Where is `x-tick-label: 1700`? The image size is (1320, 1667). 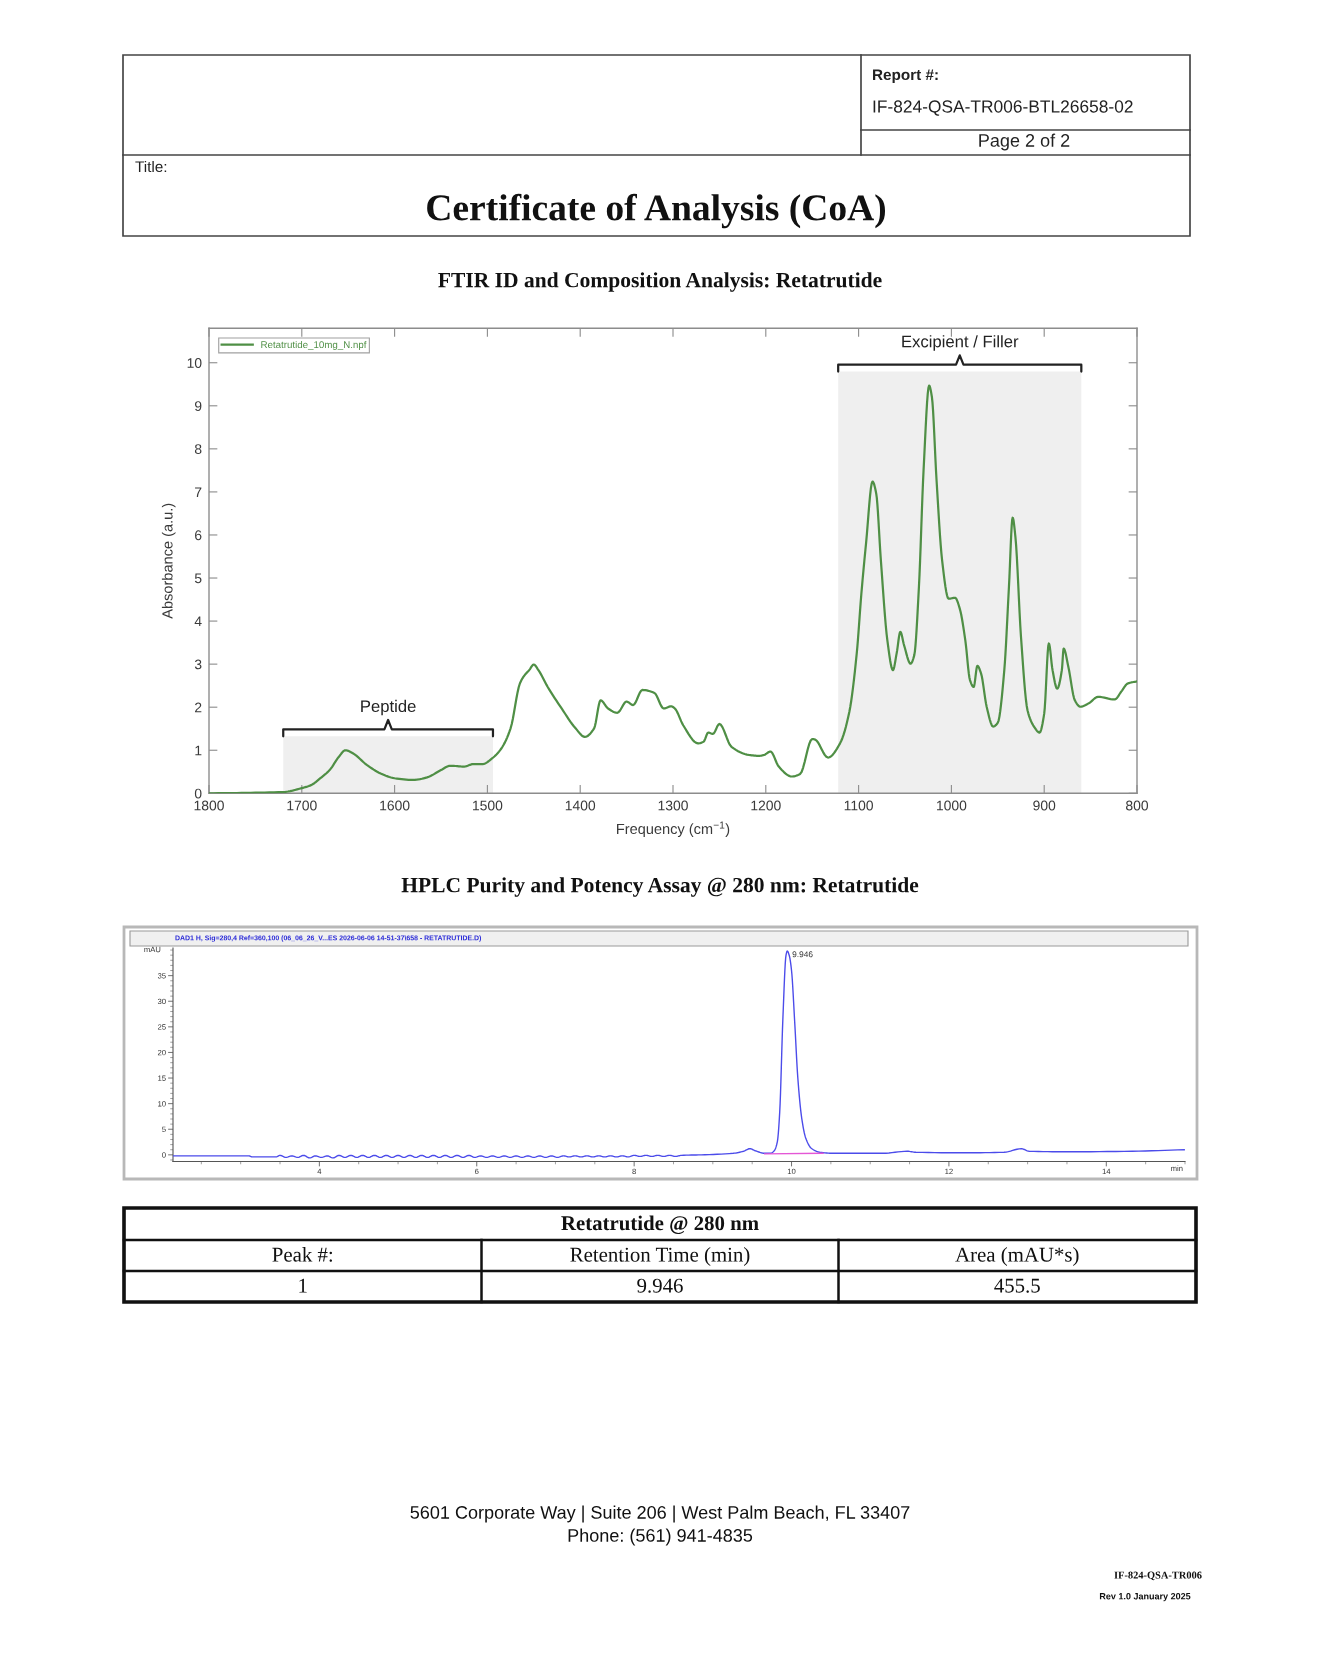 x-tick-label: 1700 is located at coordinates (302, 805).